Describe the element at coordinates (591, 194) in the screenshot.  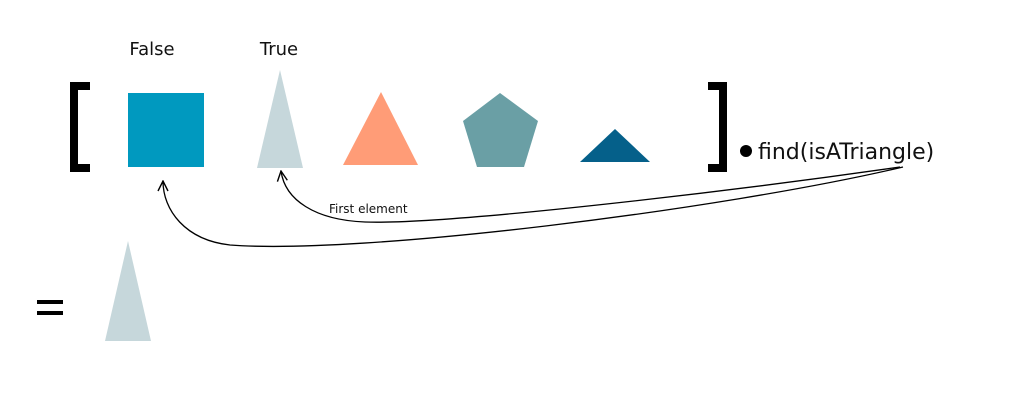
I see `arrow-to-tall-triangle` at that location.